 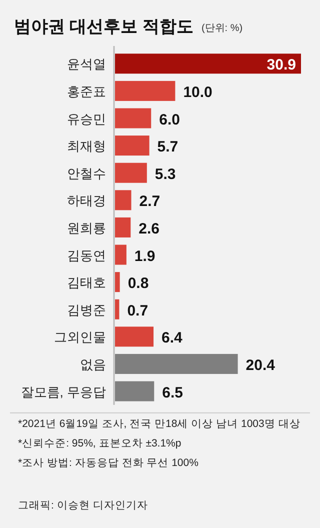 I want to click on category-label: 김태호, so click(x=86, y=282).